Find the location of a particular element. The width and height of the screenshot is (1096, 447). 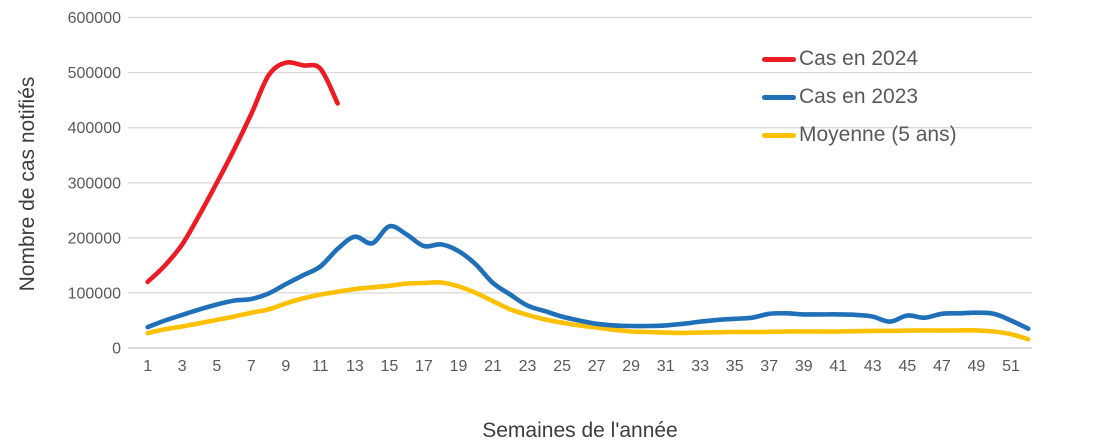

x-tick-label: 41 is located at coordinates (838, 366).